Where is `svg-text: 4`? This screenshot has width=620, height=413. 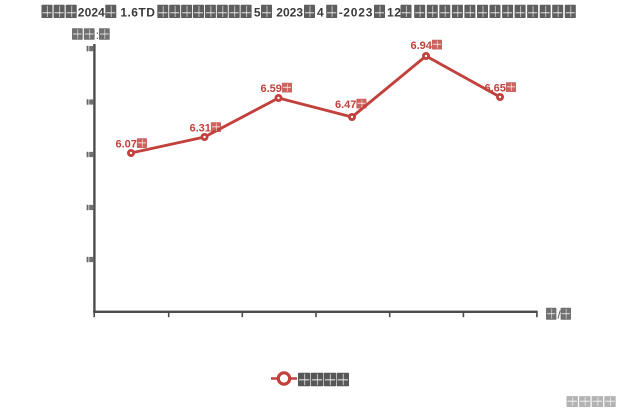 svg-text: 4 is located at coordinates (320, 12).